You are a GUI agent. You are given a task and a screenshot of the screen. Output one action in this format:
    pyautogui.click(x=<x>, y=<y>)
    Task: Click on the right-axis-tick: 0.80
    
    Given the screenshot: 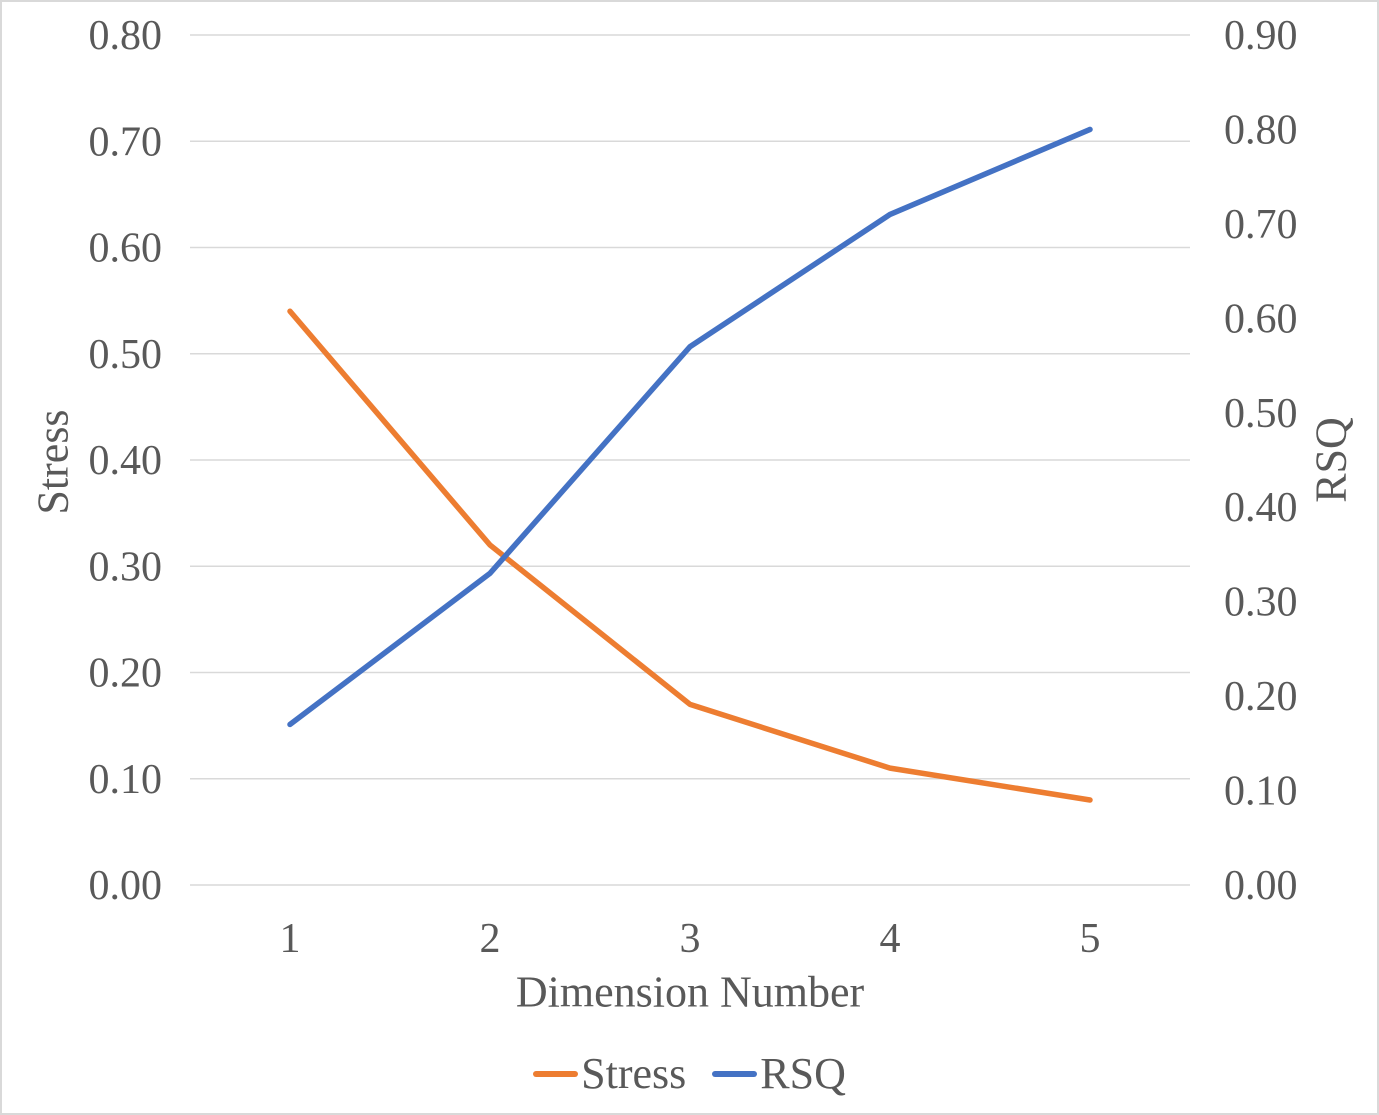 What is the action you would take?
    pyautogui.click(x=1261, y=130)
    